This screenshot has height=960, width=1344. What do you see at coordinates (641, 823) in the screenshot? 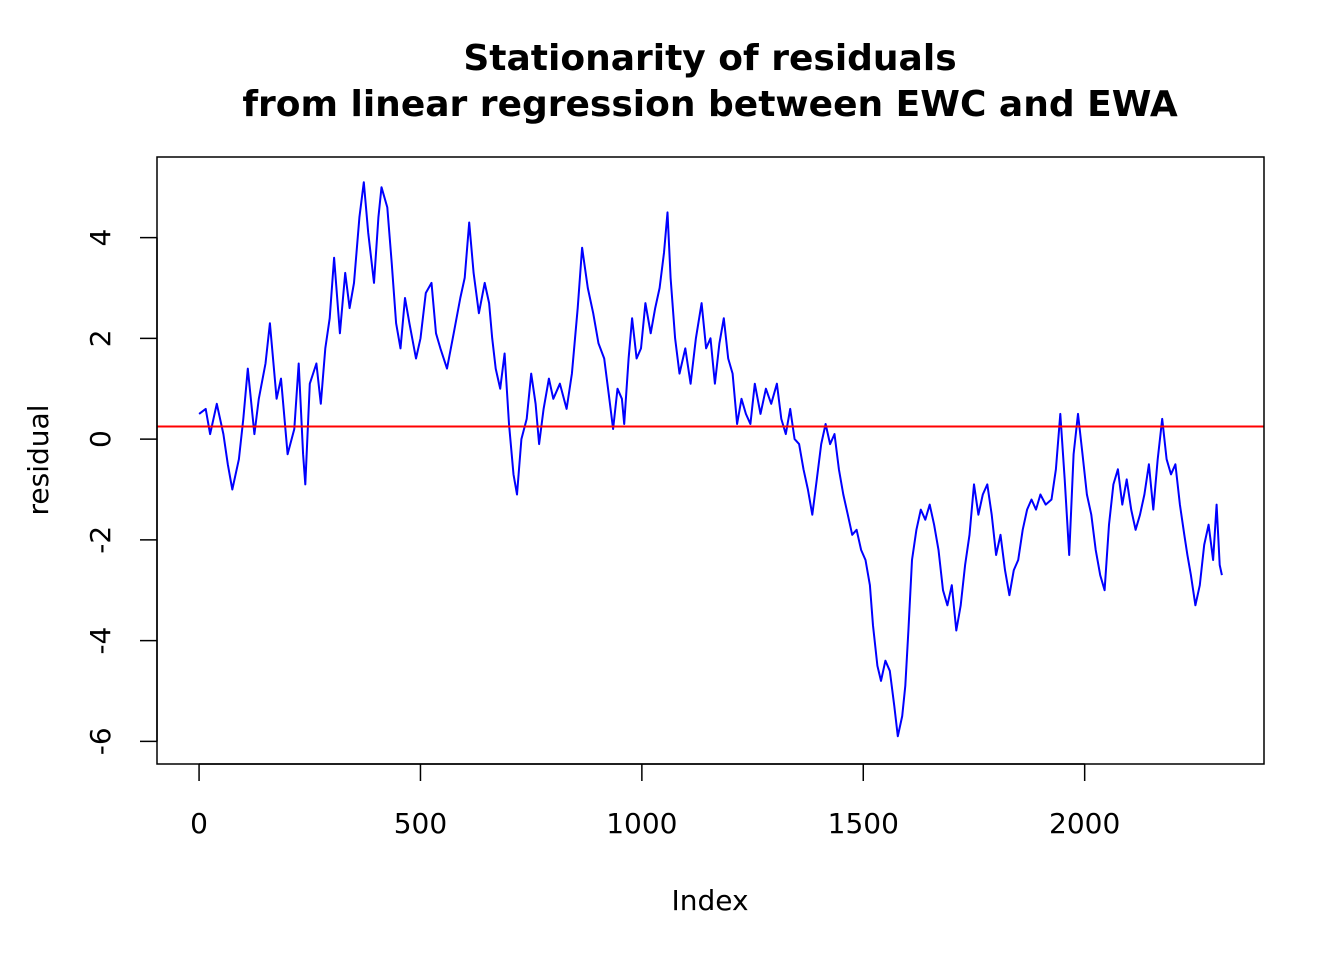
I see `x-tick-label-2: 1000` at bounding box center [641, 823].